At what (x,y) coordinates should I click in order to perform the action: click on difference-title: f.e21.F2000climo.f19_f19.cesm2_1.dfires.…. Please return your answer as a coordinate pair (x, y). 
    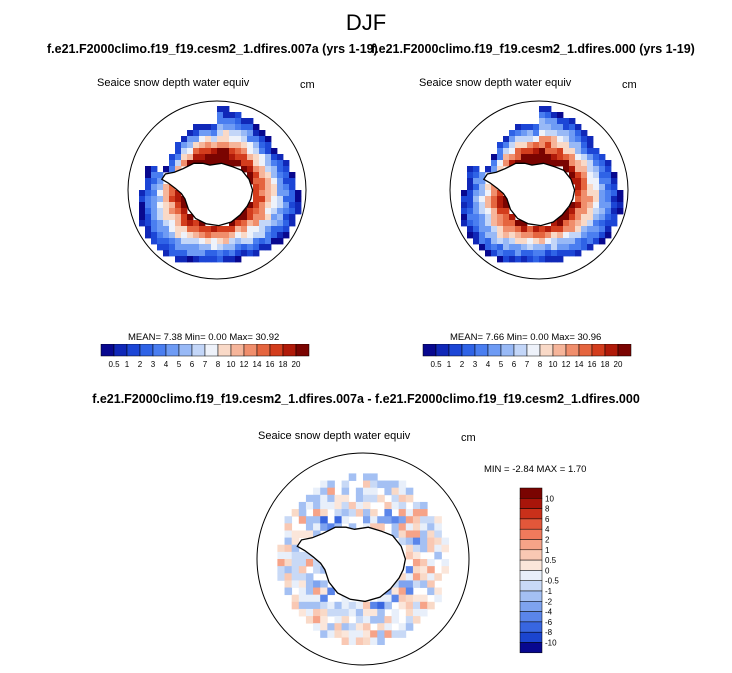
    Looking at the image, I should click on (366, 399).